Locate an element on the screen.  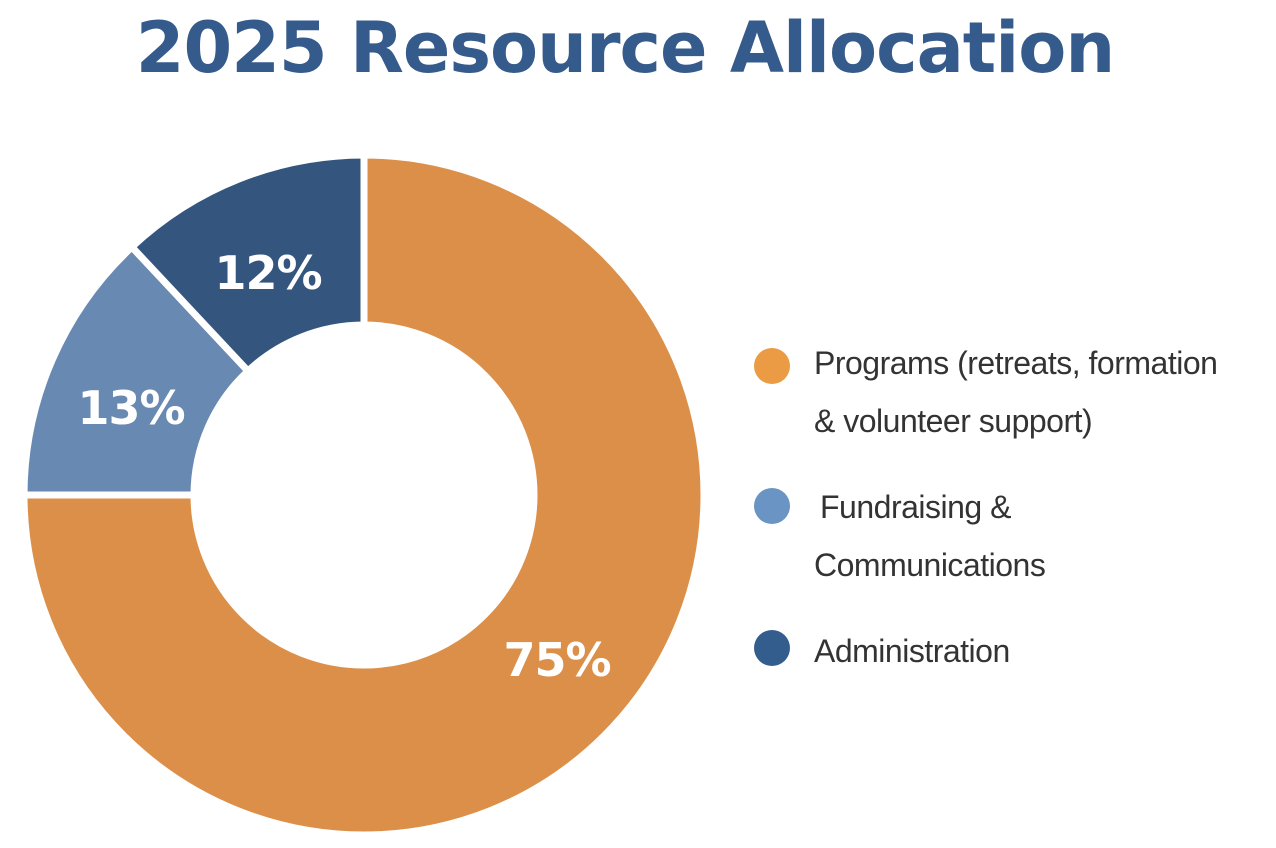
legend-label-fundraising-line1: Fundraising & is located at coordinates (915, 507).